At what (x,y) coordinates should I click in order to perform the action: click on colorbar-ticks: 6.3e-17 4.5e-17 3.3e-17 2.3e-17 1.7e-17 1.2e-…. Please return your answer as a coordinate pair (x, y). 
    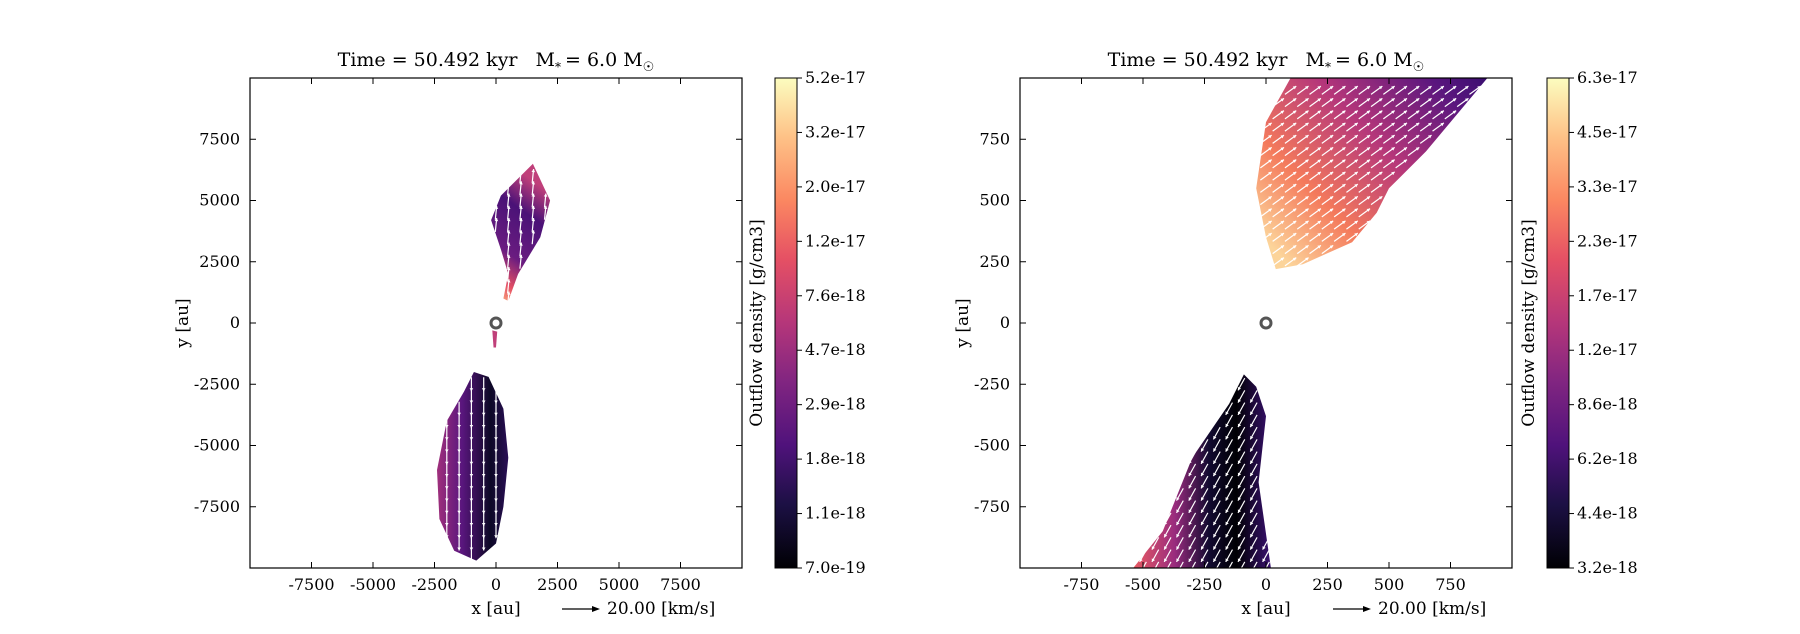
    Looking at the image, I should click on (1603, 322).